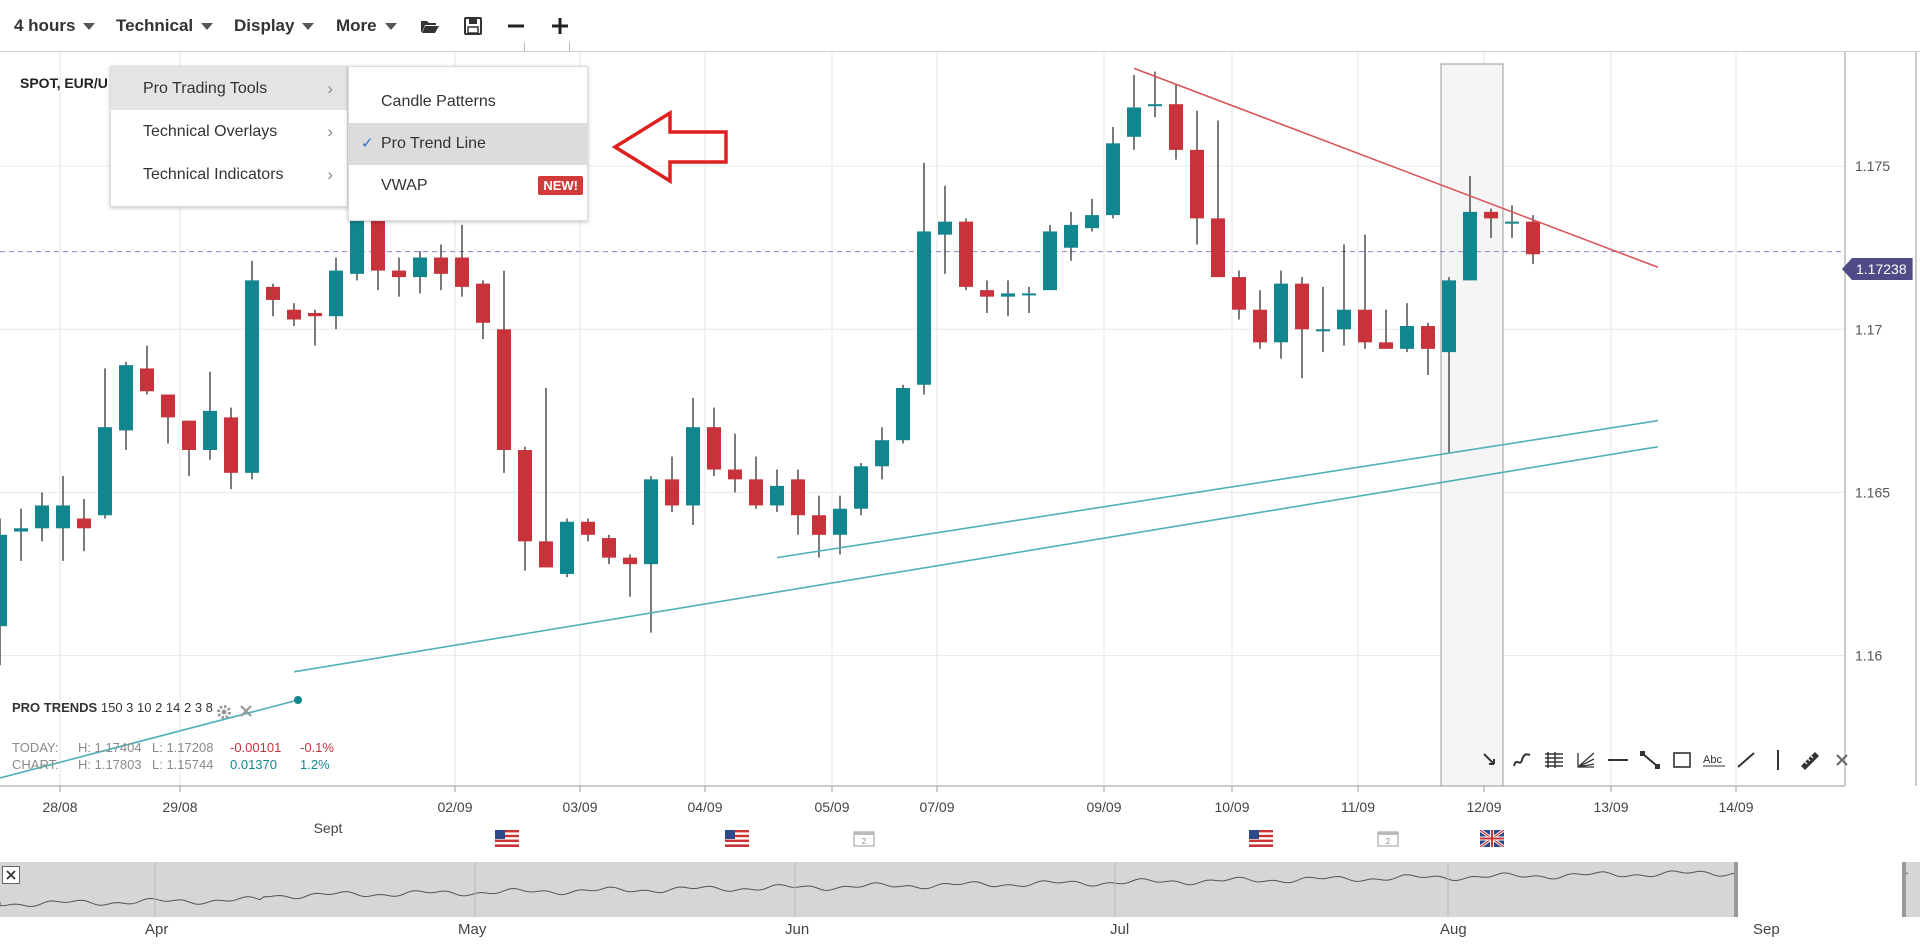 The image size is (1920, 947). What do you see at coordinates (1766, 929) in the screenshot?
I see `navigator-month-label: Sep` at bounding box center [1766, 929].